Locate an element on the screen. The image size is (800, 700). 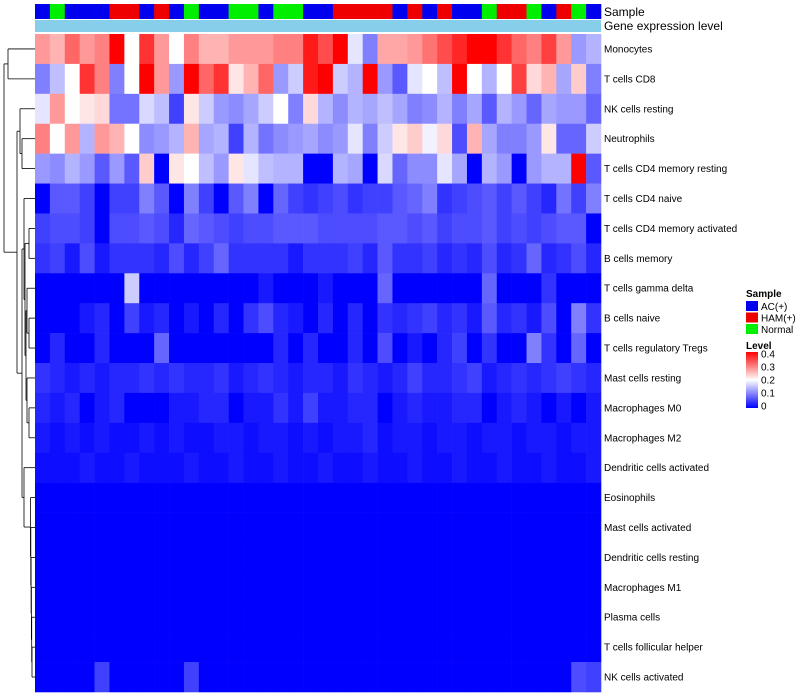
row-label: Eosinophils is located at coordinates (629, 498).